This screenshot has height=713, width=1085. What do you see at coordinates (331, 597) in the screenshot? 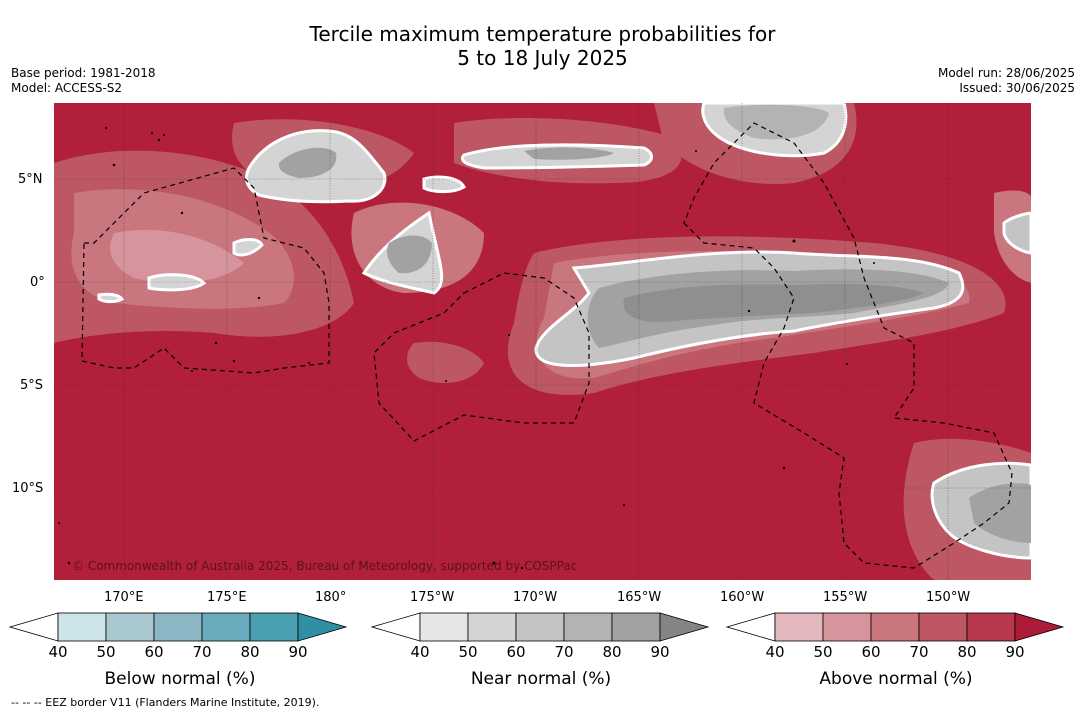
I see `lon-label-180: 180°` at bounding box center [331, 597].